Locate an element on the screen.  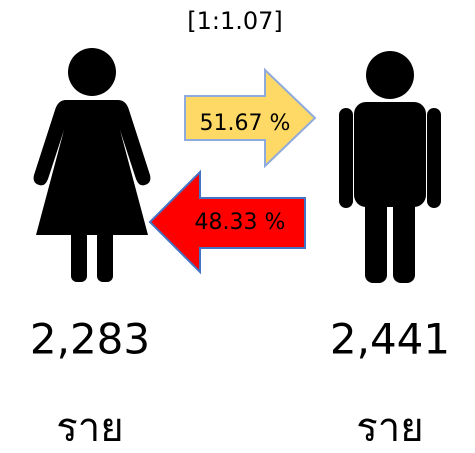
arrow-right is located at coordinates (250, 118).